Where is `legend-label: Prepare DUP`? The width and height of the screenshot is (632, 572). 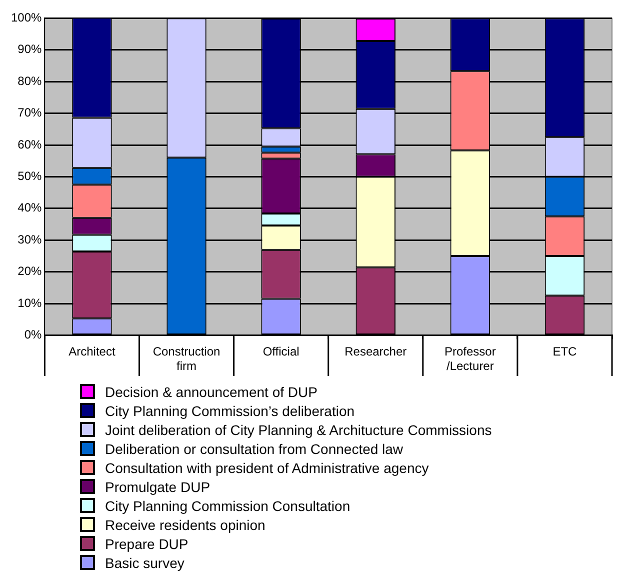
legend-label: Prepare DUP is located at coordinates (146, 544).